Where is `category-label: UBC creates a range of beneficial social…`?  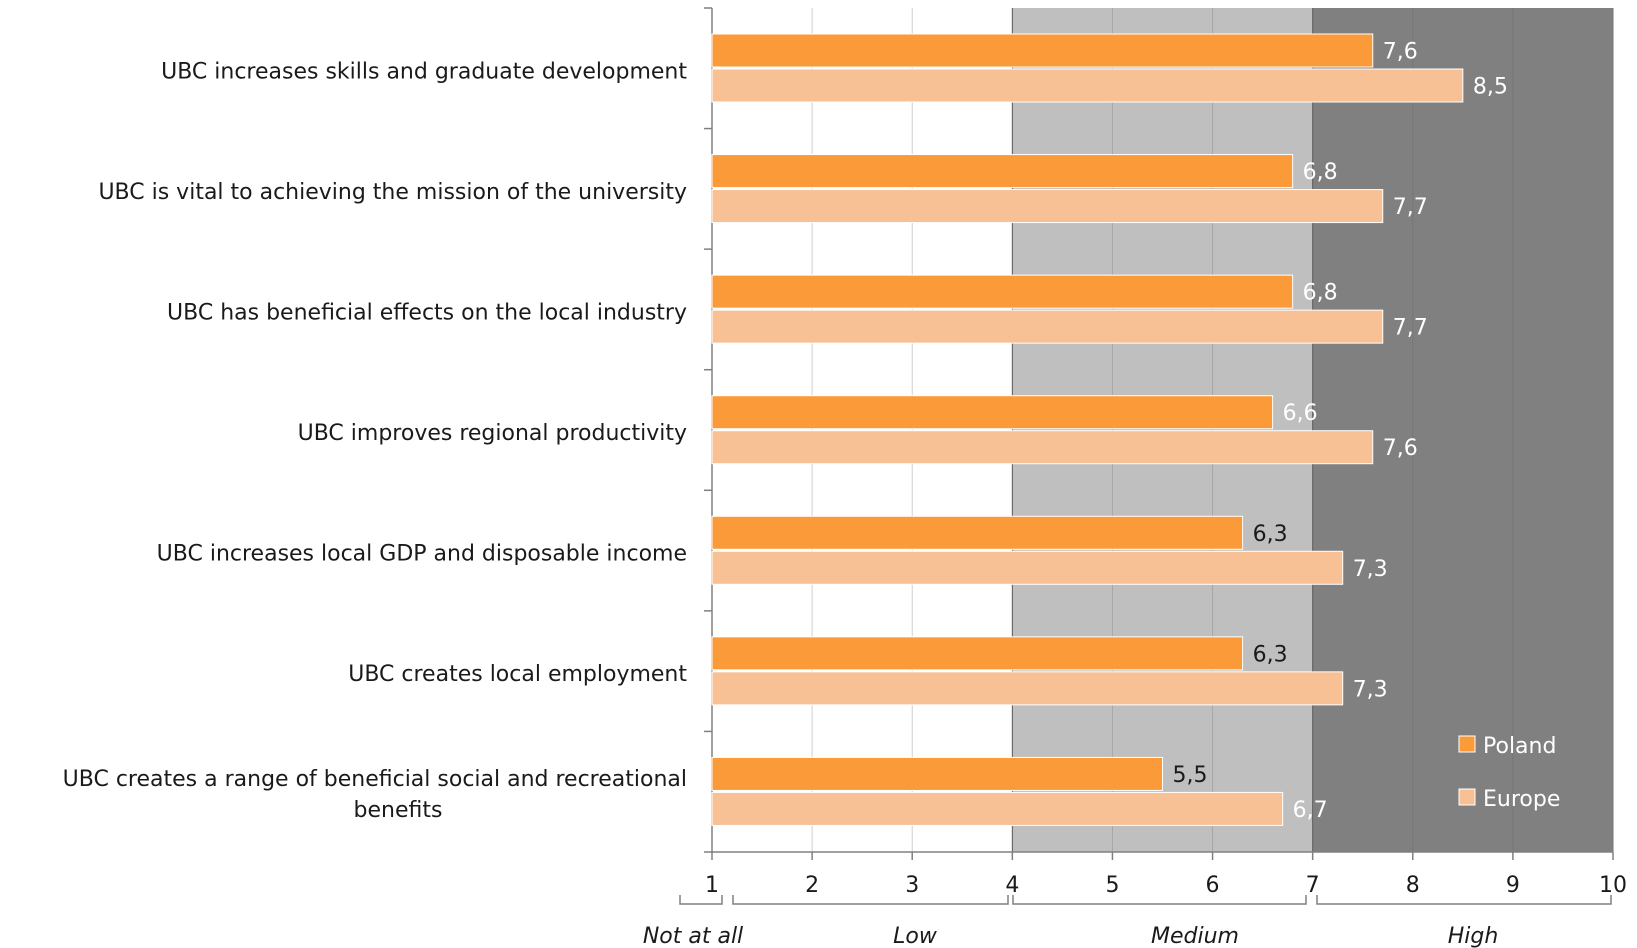
category-label: UBC creates a range of beneficial social… is located at coordinates (375, 795).